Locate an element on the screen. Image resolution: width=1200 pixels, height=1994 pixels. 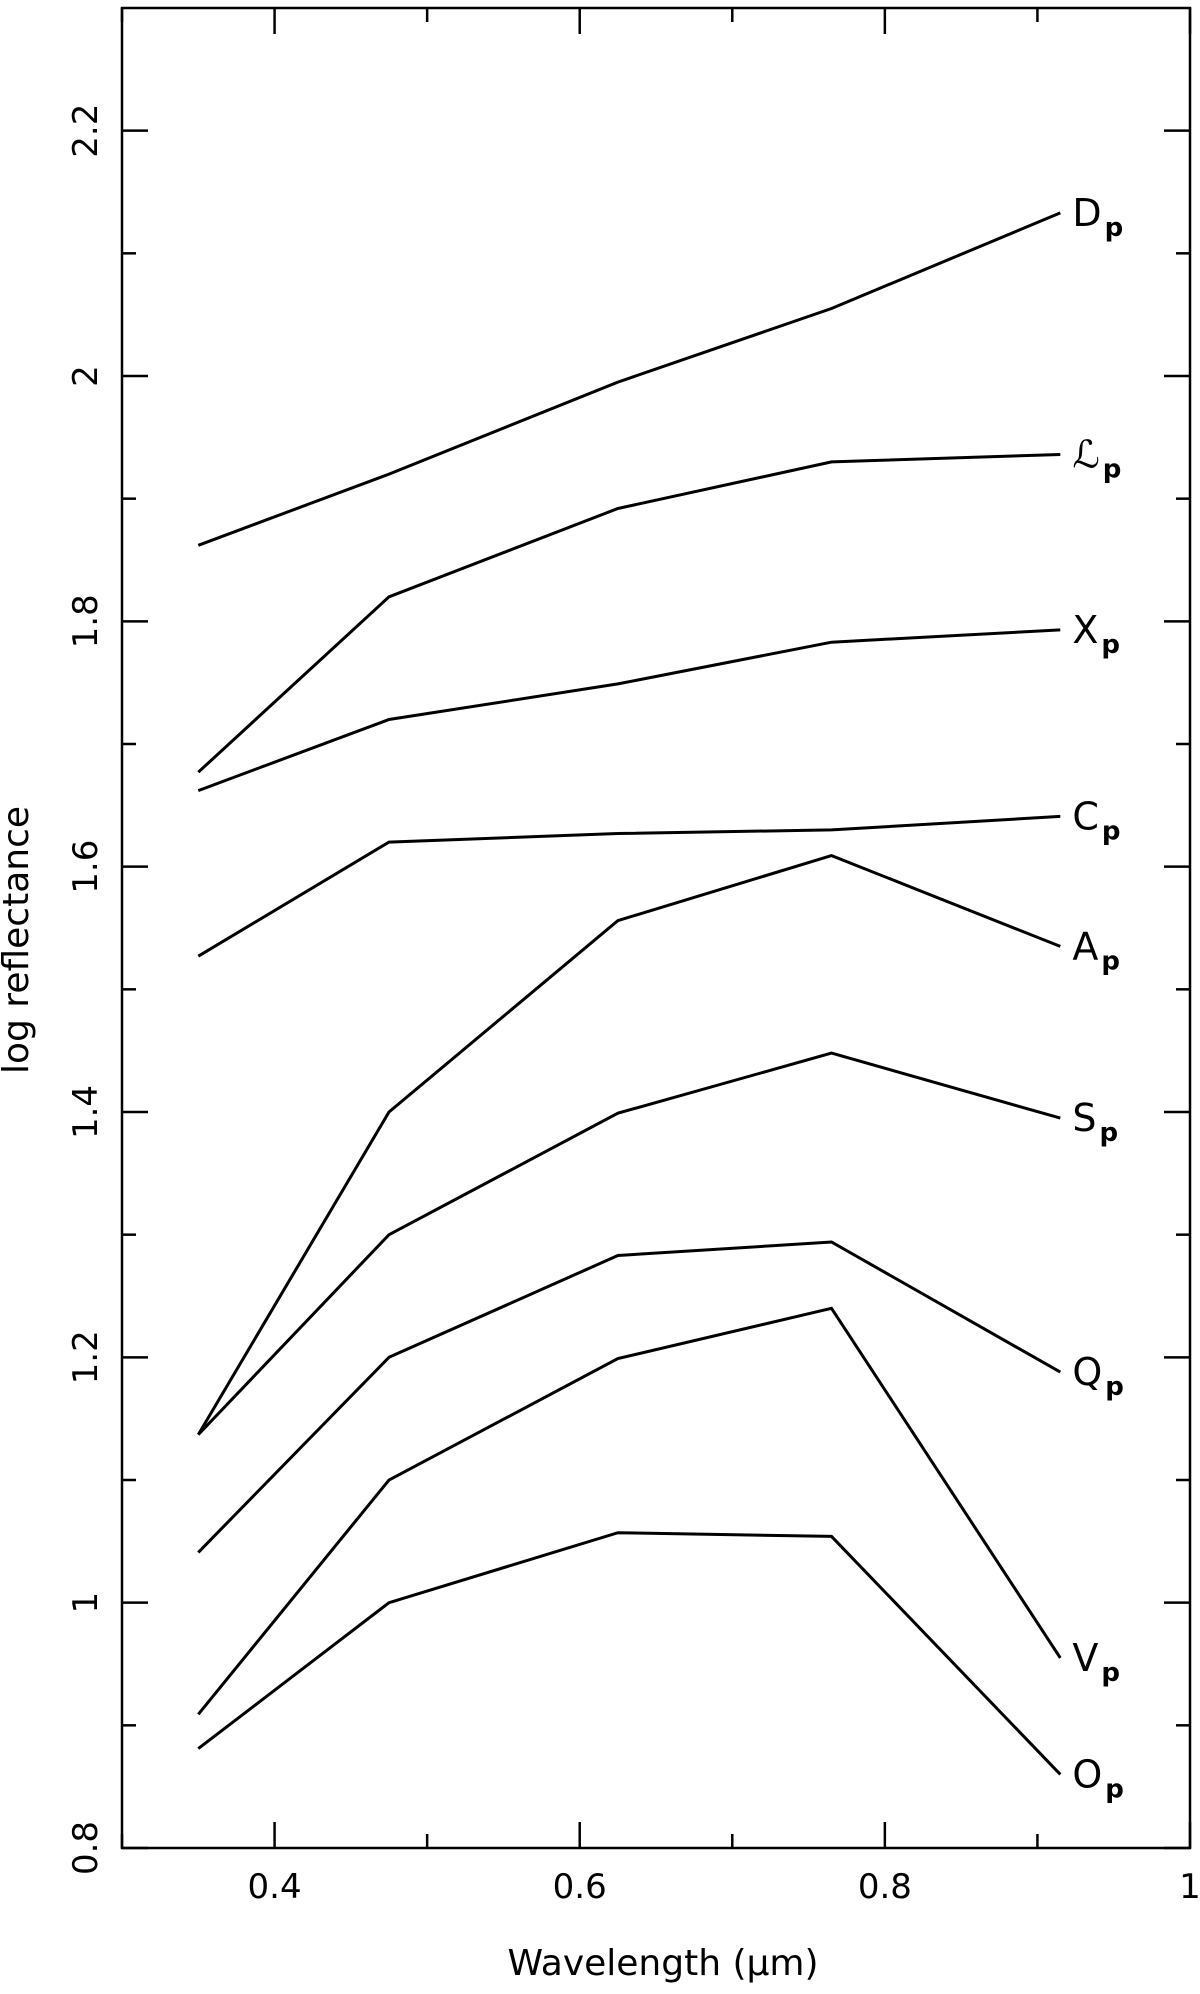
series-line-S is located at coordinates (629, 1243).